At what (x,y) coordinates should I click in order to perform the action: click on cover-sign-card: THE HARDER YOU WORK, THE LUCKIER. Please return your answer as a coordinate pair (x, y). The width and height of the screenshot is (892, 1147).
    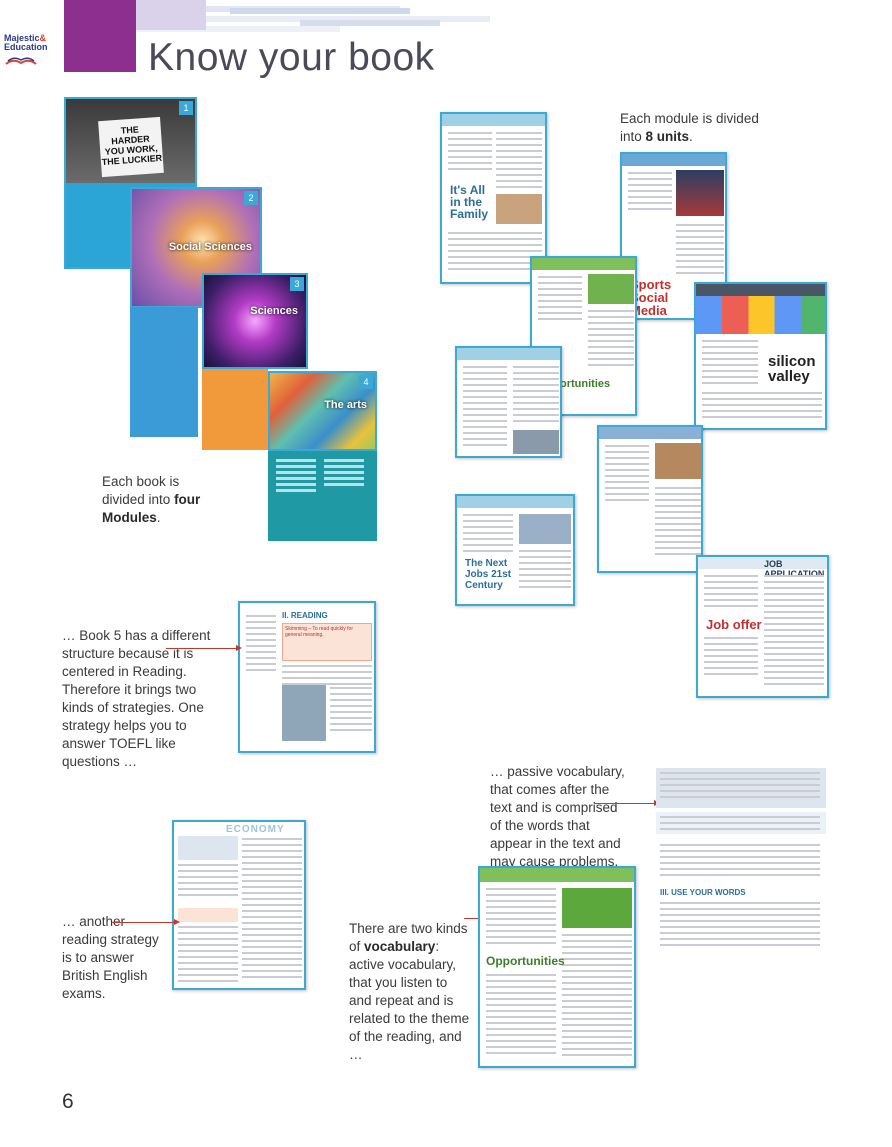
    Looking at the image, I should click on (131, 147).